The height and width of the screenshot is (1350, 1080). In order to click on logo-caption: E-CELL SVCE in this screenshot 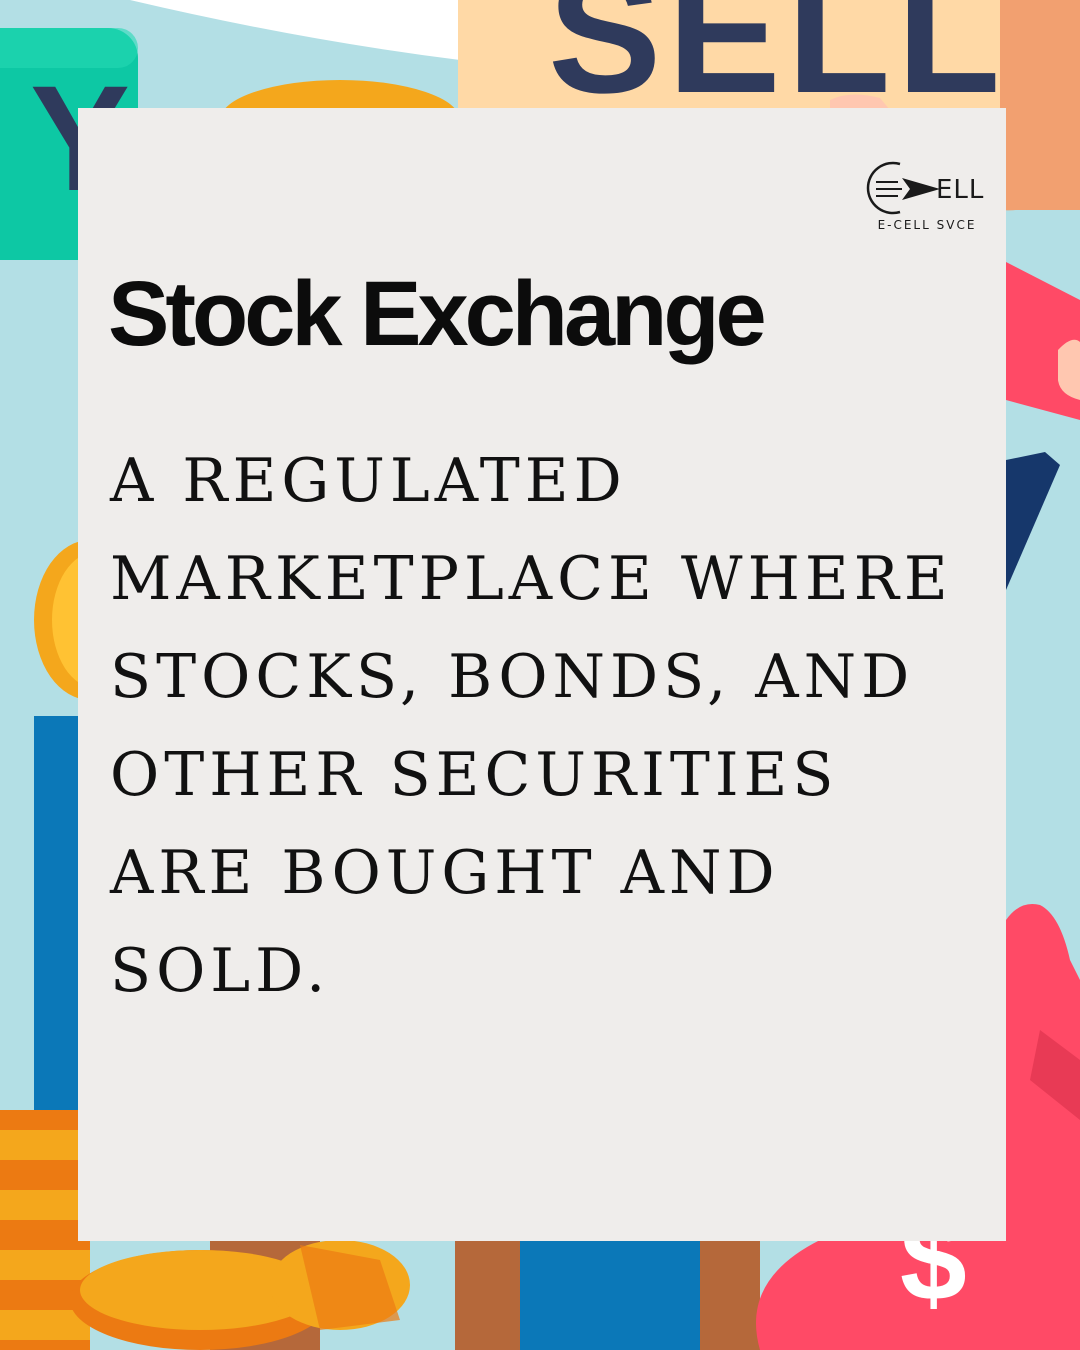, I will do `click(927, 225)`.